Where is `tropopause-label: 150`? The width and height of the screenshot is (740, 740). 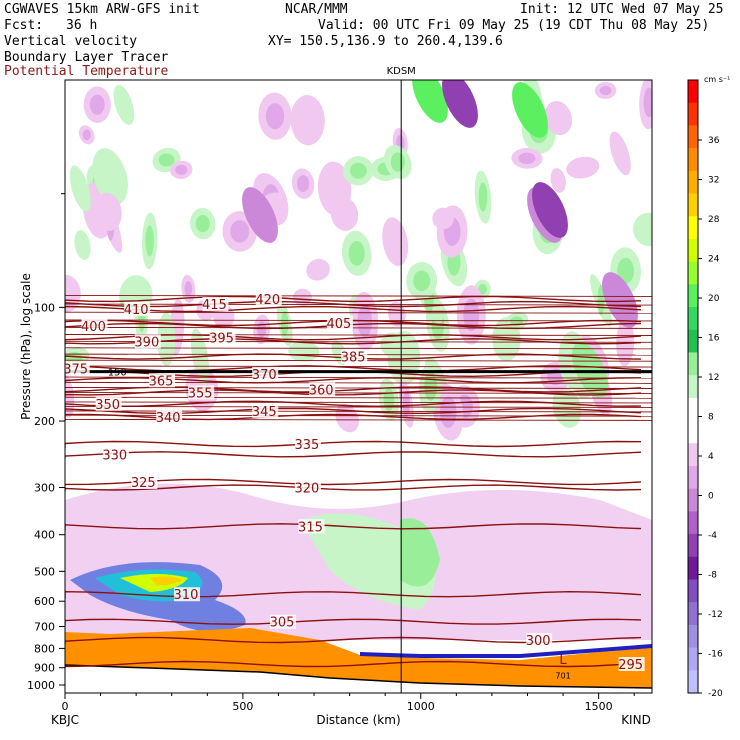 tropopause-label: 150 is located at coordinates (117, 373).